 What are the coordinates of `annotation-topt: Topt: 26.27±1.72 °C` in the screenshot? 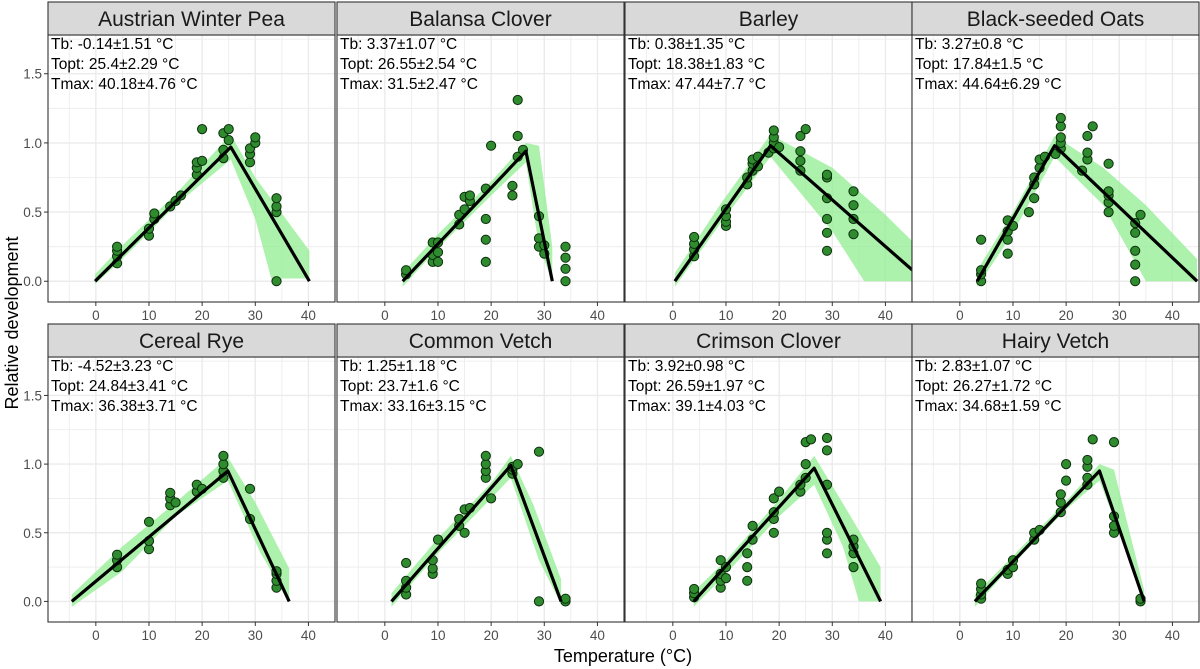 It's located at (983, 386).